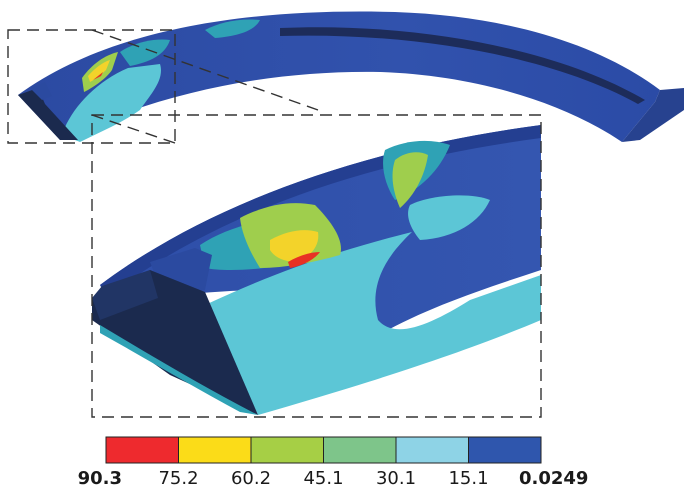 Image resolution: width=685 pixels, height=487 pixels. I want to click on legend-tick-label: 30.1, so click(396, 477).